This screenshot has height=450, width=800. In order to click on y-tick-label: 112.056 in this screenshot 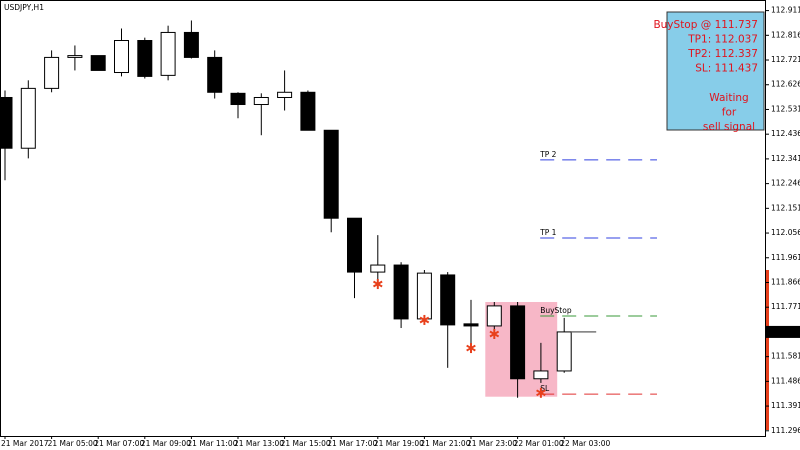, I will do `click(785, 232)`.